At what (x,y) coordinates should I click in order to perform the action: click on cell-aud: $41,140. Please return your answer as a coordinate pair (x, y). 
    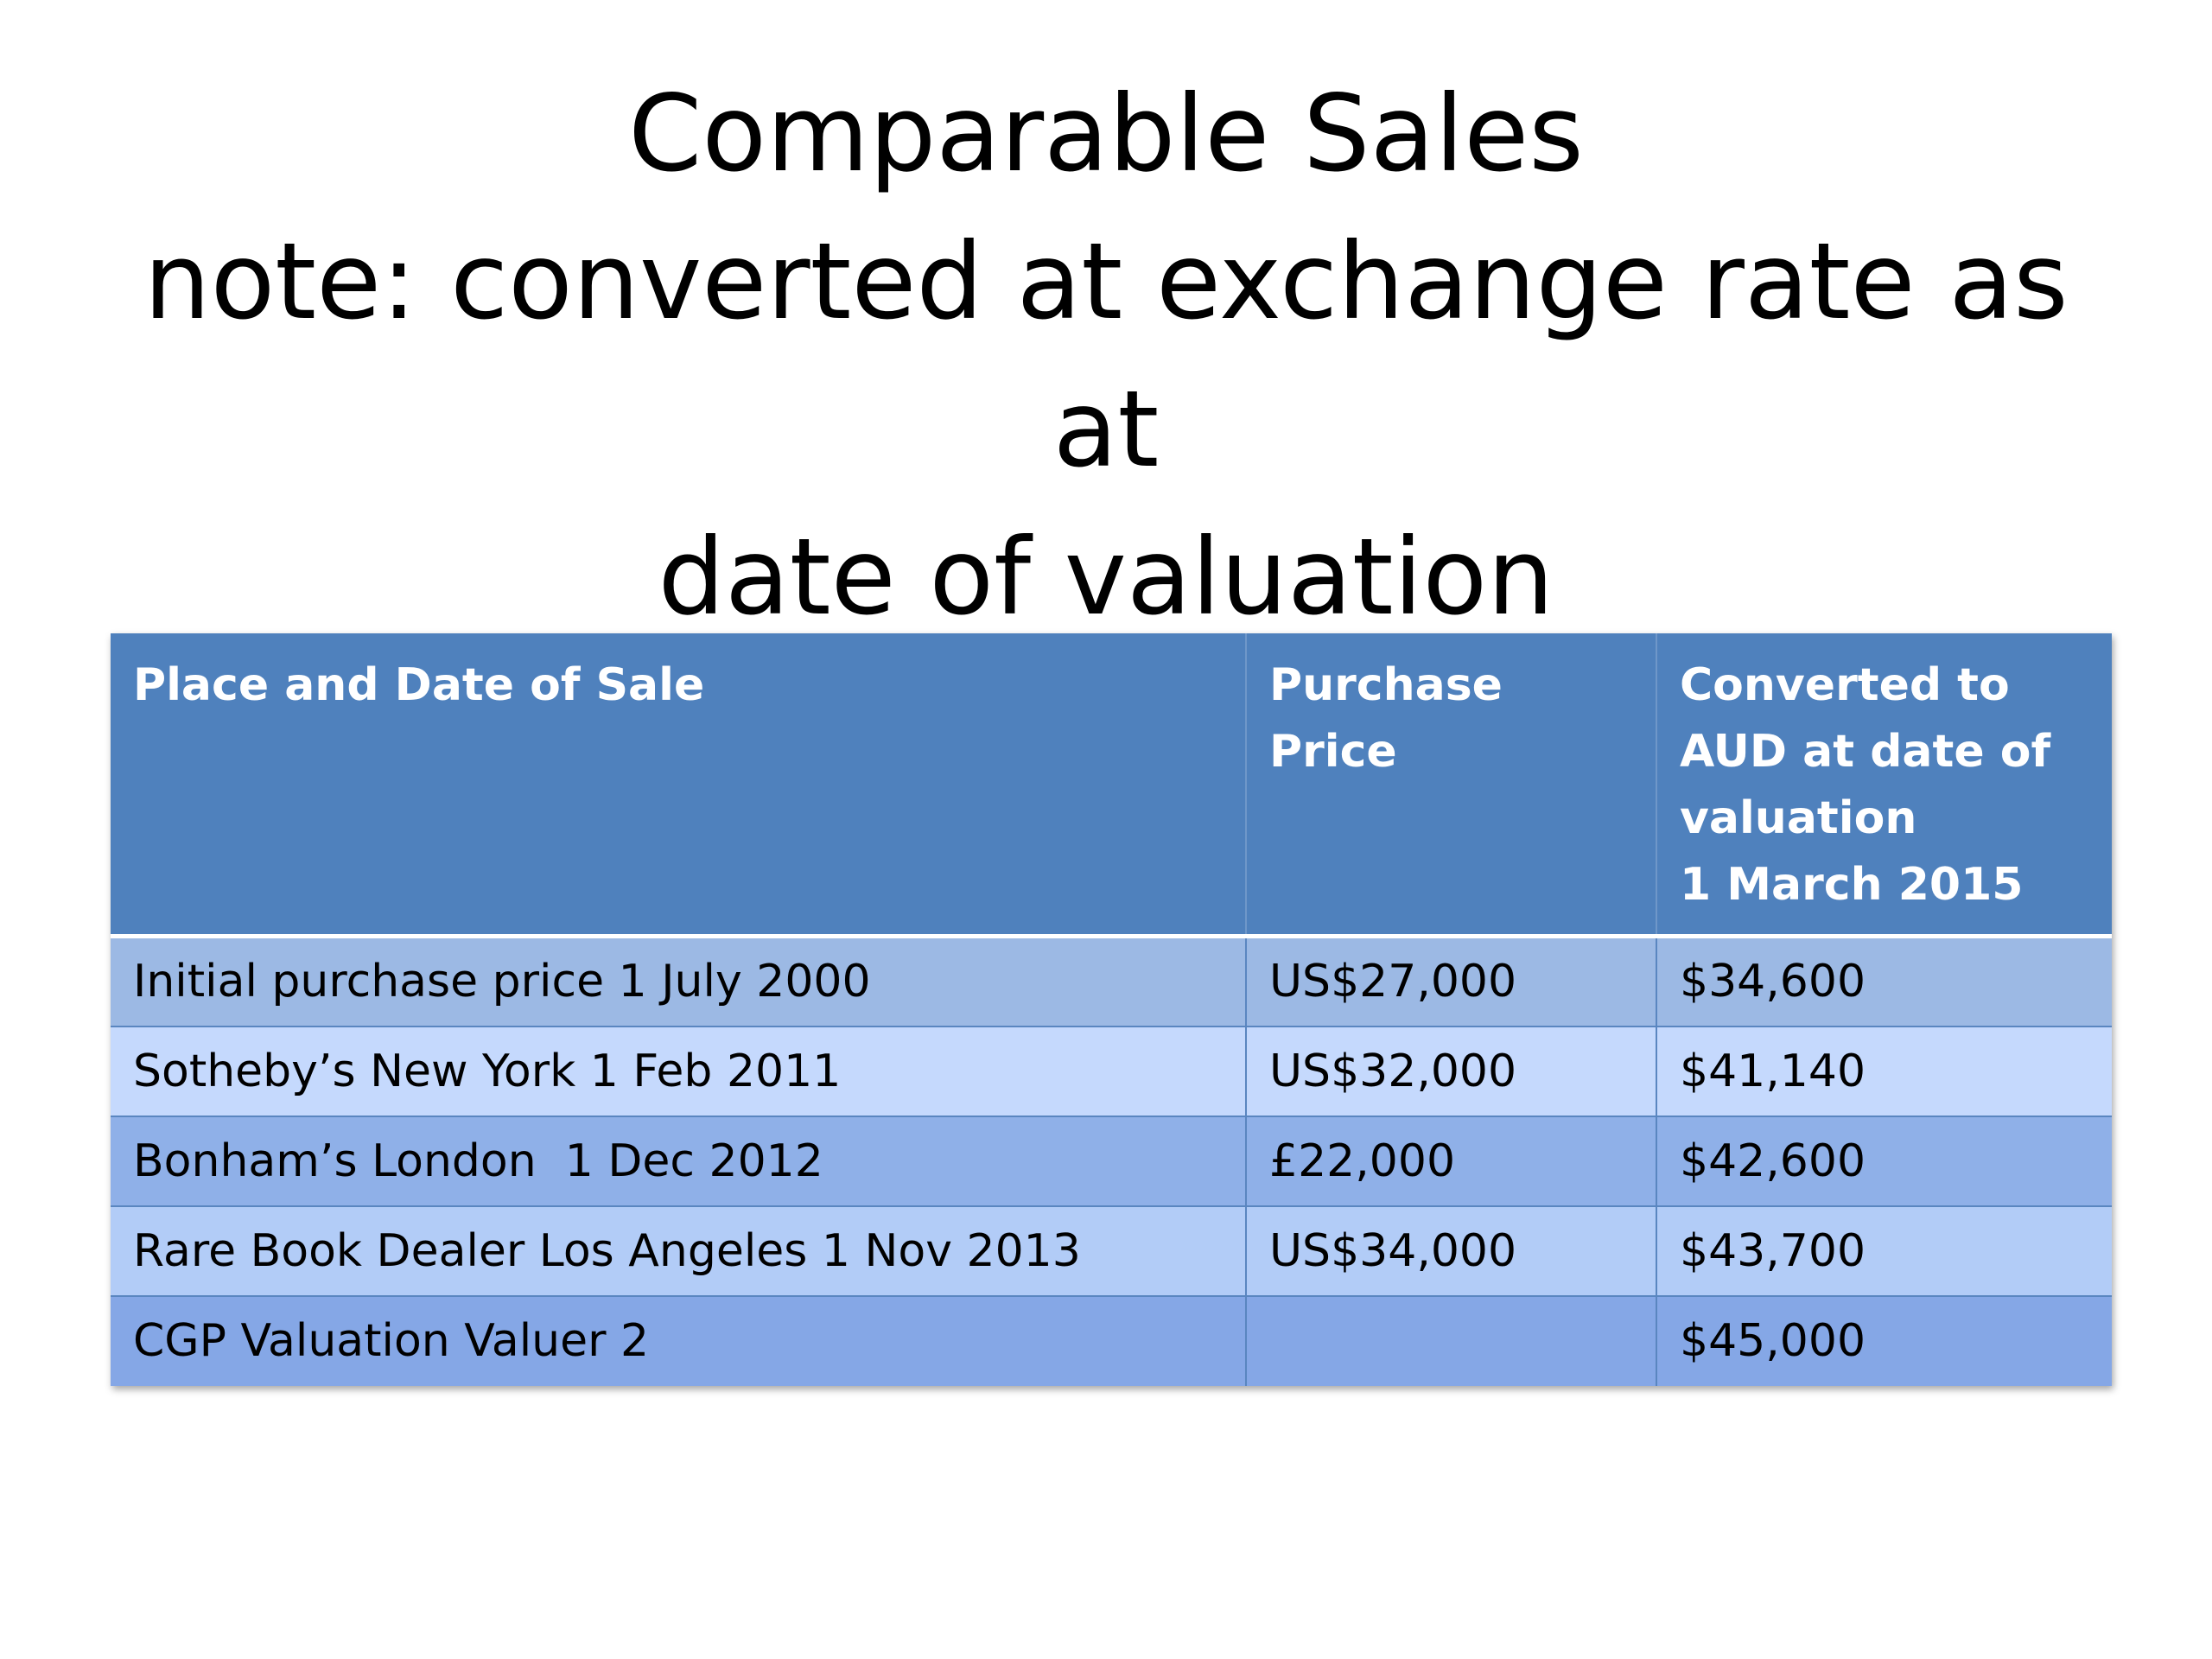
    Looking at the image, I should click on (1884, 1071).